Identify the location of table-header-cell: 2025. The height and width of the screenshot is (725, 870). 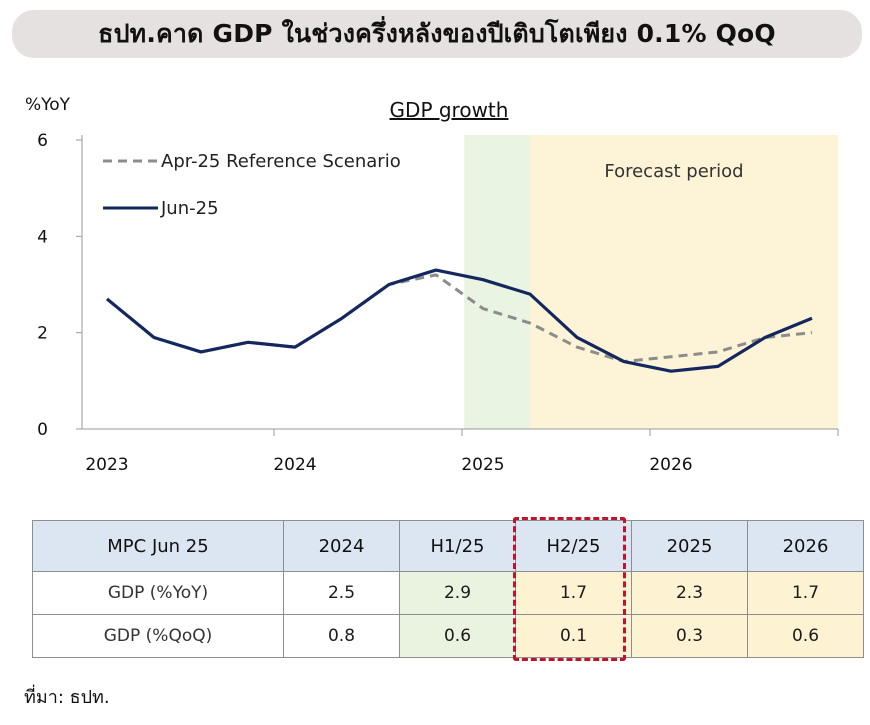
(689, 546).